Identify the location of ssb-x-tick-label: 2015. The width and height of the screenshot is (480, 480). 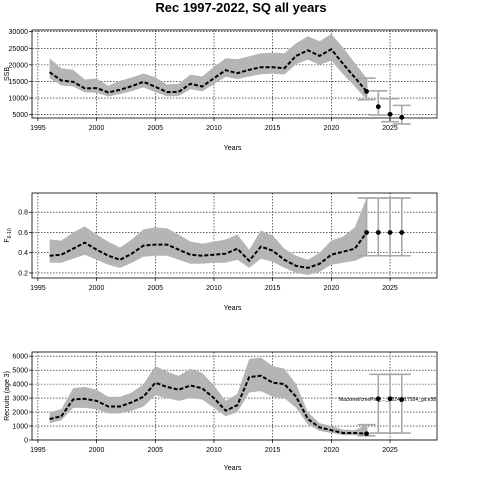
(273, 128).